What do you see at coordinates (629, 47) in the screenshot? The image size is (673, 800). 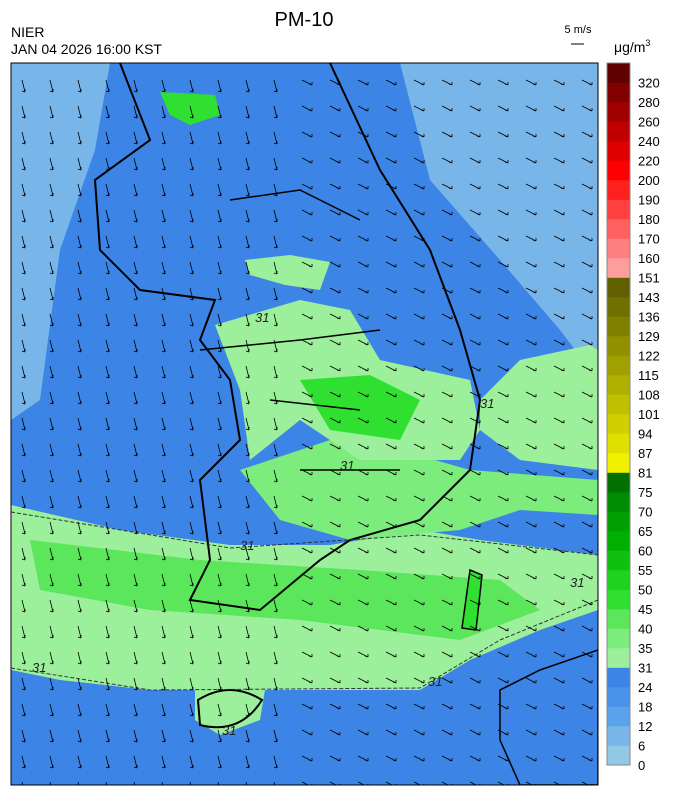 I see `unit-base: μg/m` at bounding box center [629, 47].